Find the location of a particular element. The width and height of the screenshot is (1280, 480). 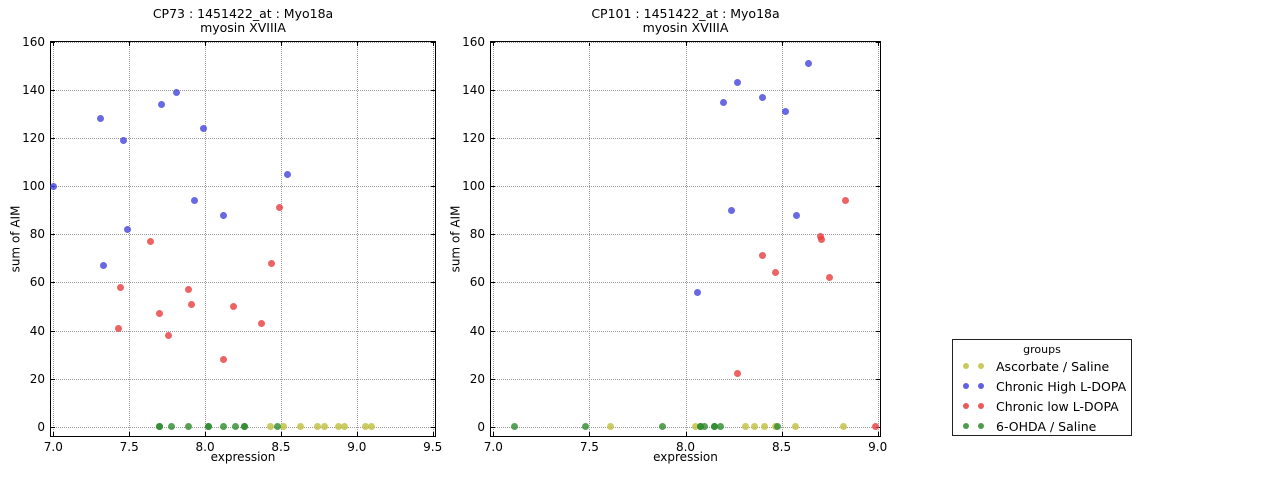

y-tick-label: 40 is located at coordinates (37, 330).